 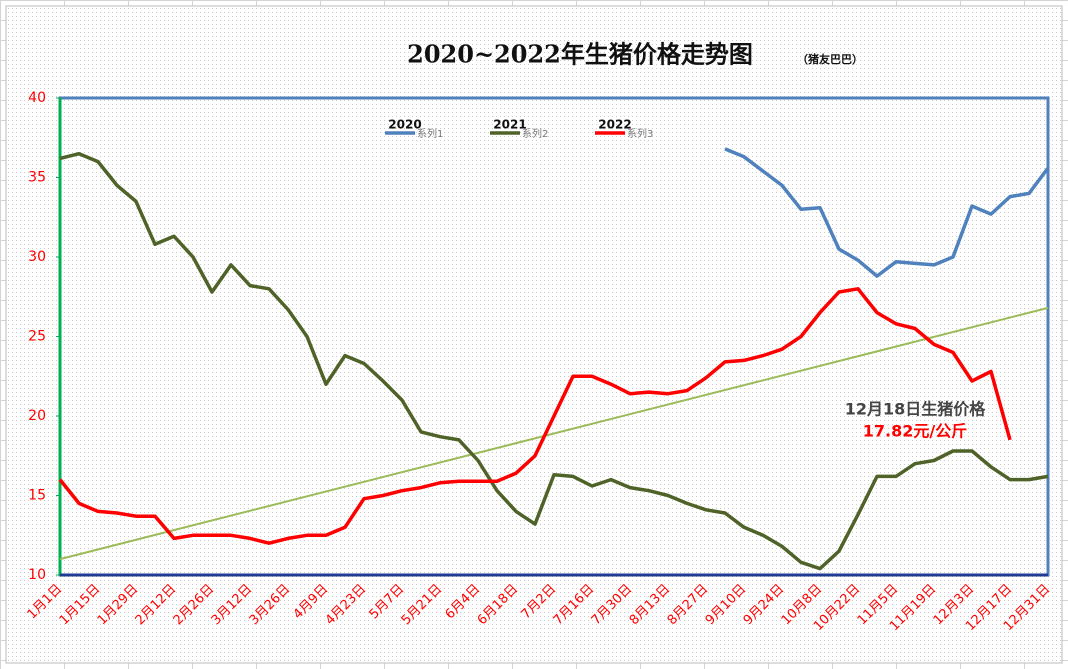 I want to click on chart-title: 2020~2022年生猪价格走势图, so click(x=580, y=54).